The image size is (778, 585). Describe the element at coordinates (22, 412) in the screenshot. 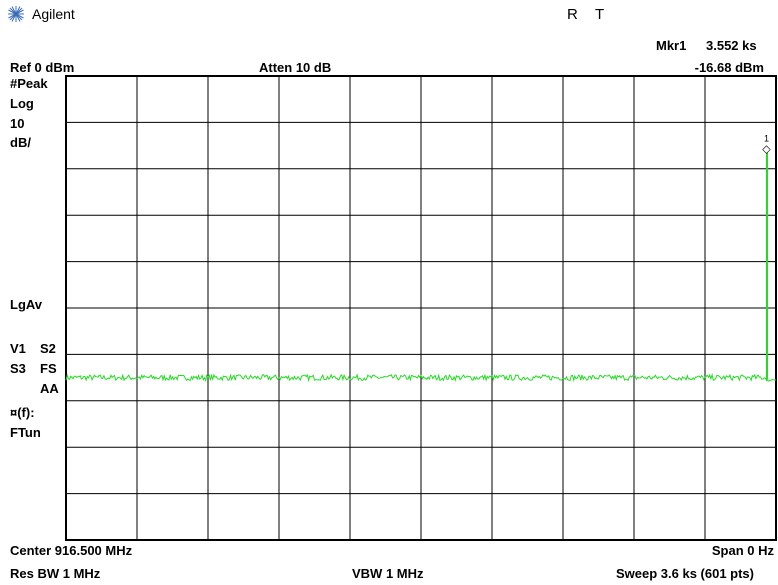

I see `ft-label: ¤(f):` at that location.